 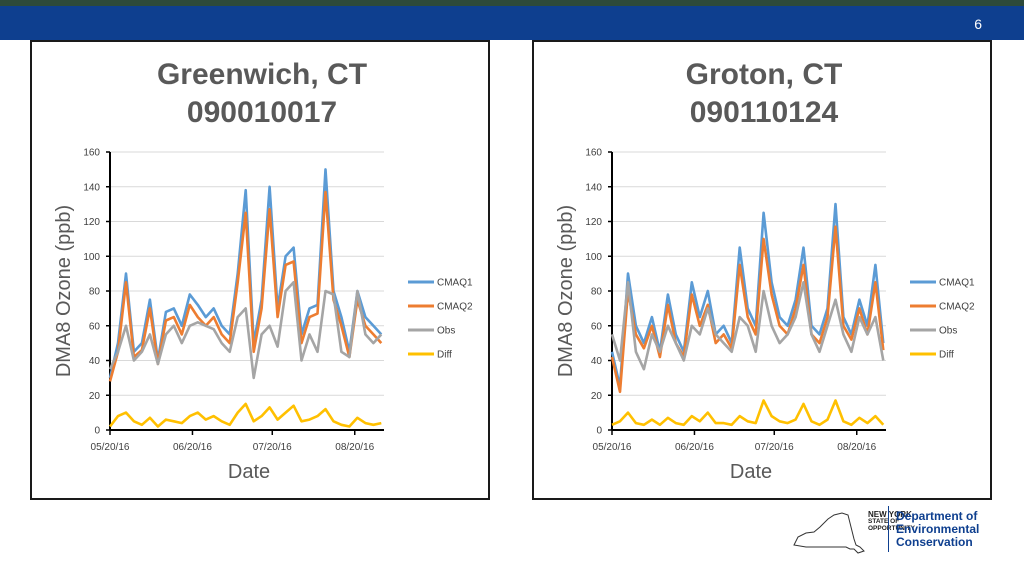 I want to click on series-line-cmaq1, so click(x=747, y=295).